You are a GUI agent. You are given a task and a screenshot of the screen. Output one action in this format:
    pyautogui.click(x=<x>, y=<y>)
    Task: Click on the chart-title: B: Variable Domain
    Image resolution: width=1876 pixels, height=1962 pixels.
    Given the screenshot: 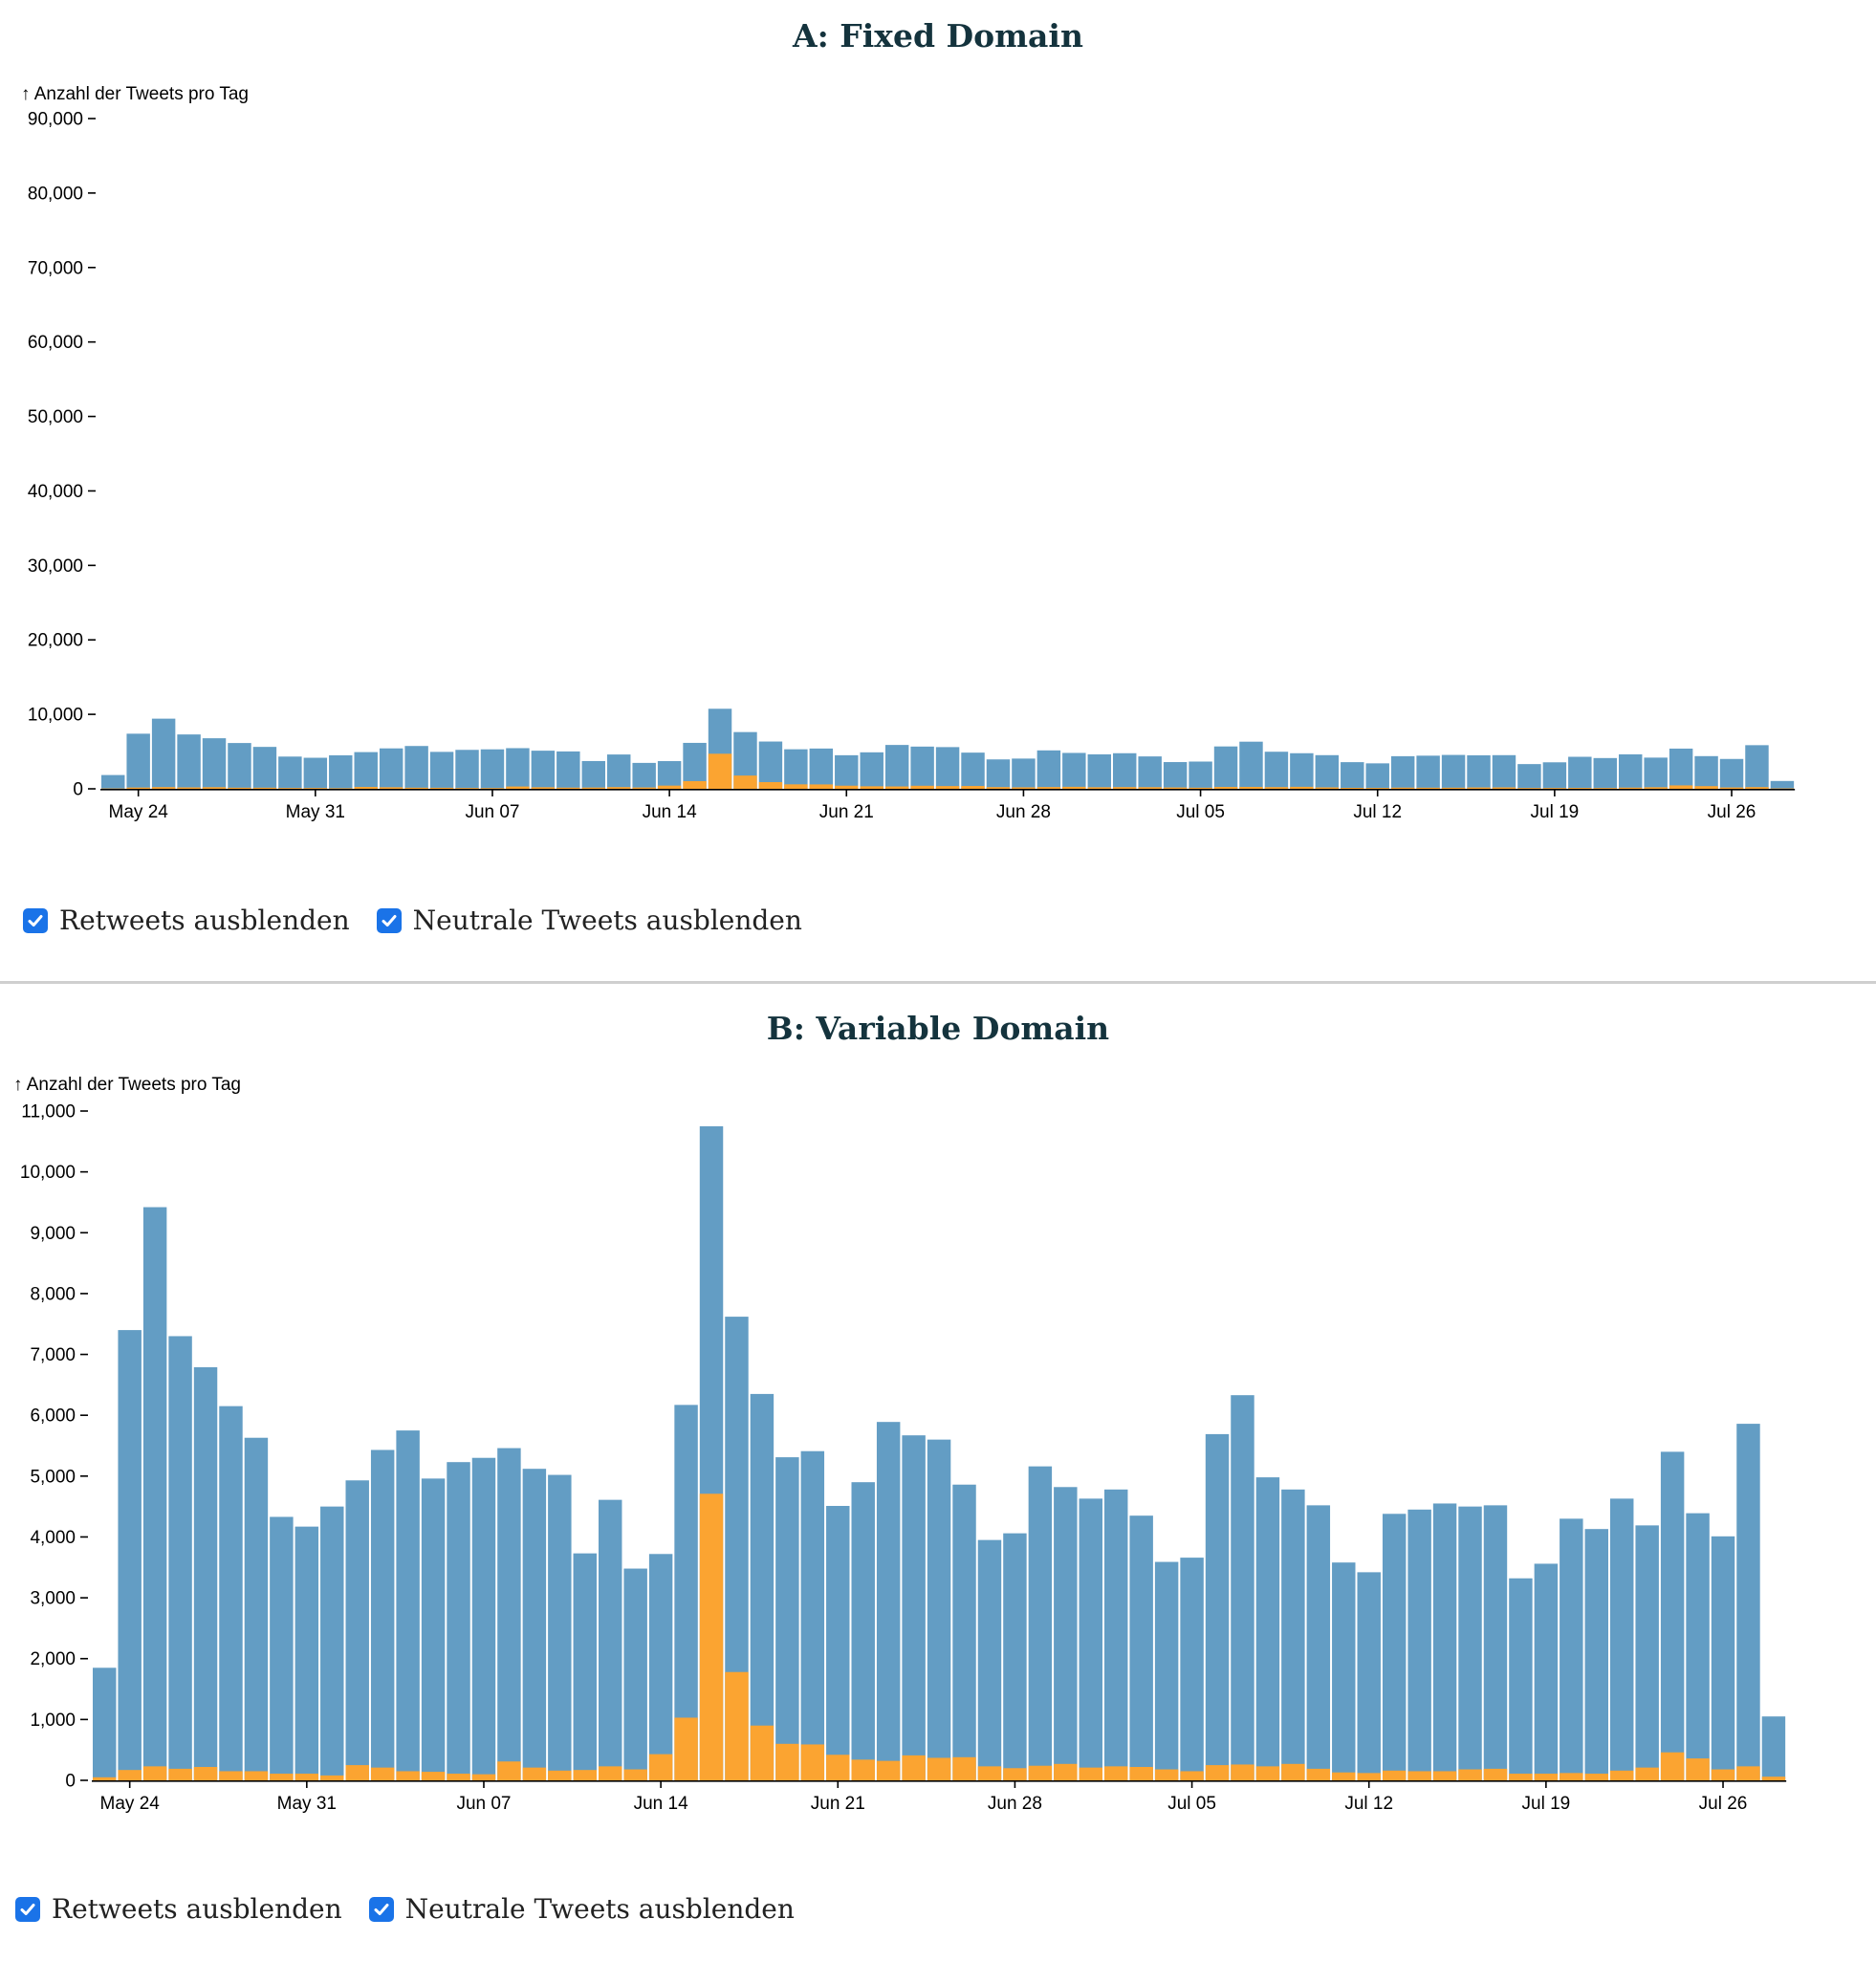 What is the action you would take?
    pyautogui.click(x=938, y=1028)
    